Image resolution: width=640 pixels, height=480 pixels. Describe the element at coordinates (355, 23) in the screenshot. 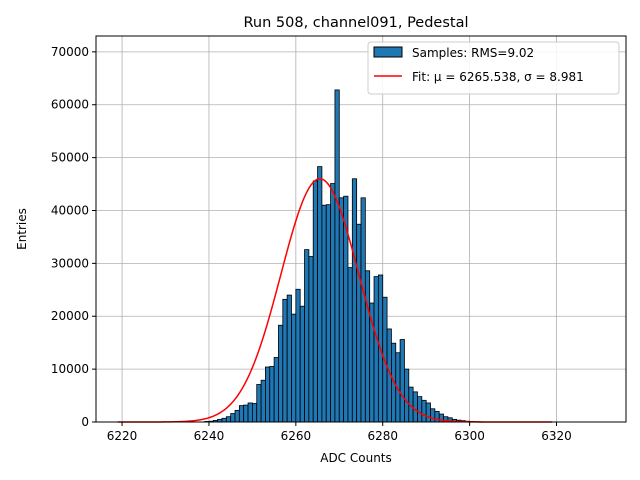

I see `chart-title: Run 508, channel091, Pedestal` at that location.